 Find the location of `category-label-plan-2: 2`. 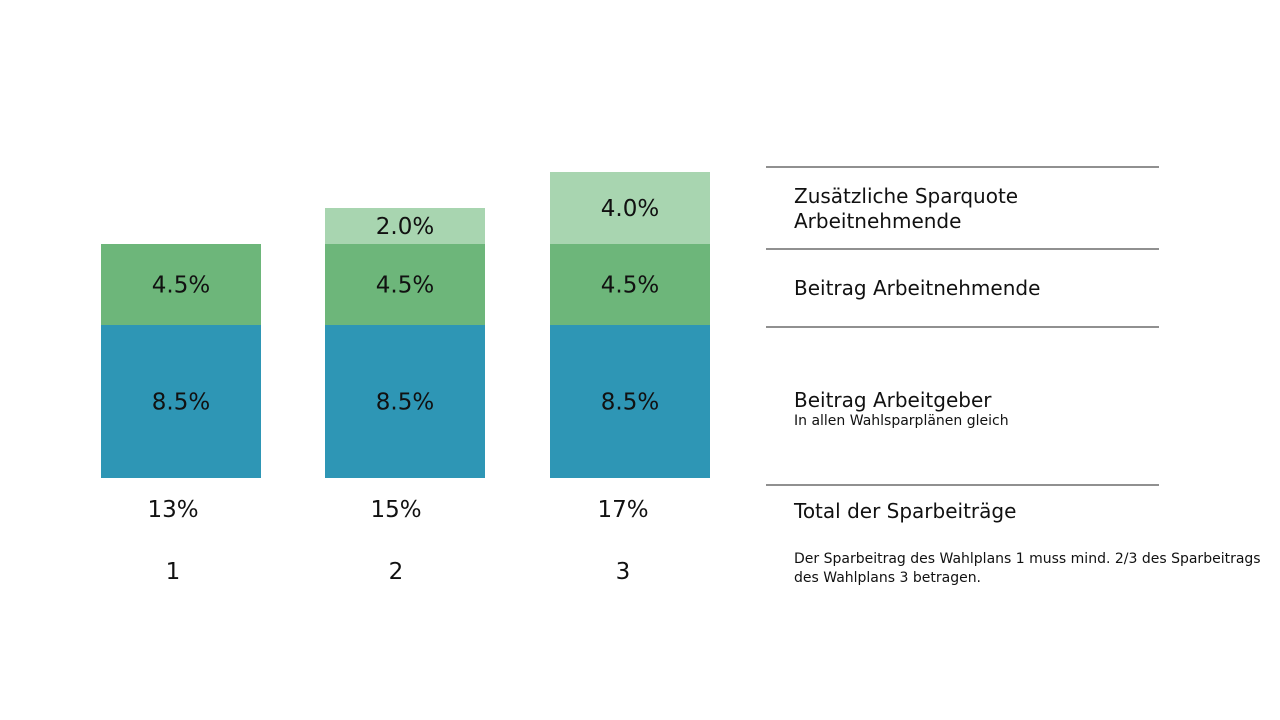

category-label-plan-2: 2 is located at coordinates (396, 572).